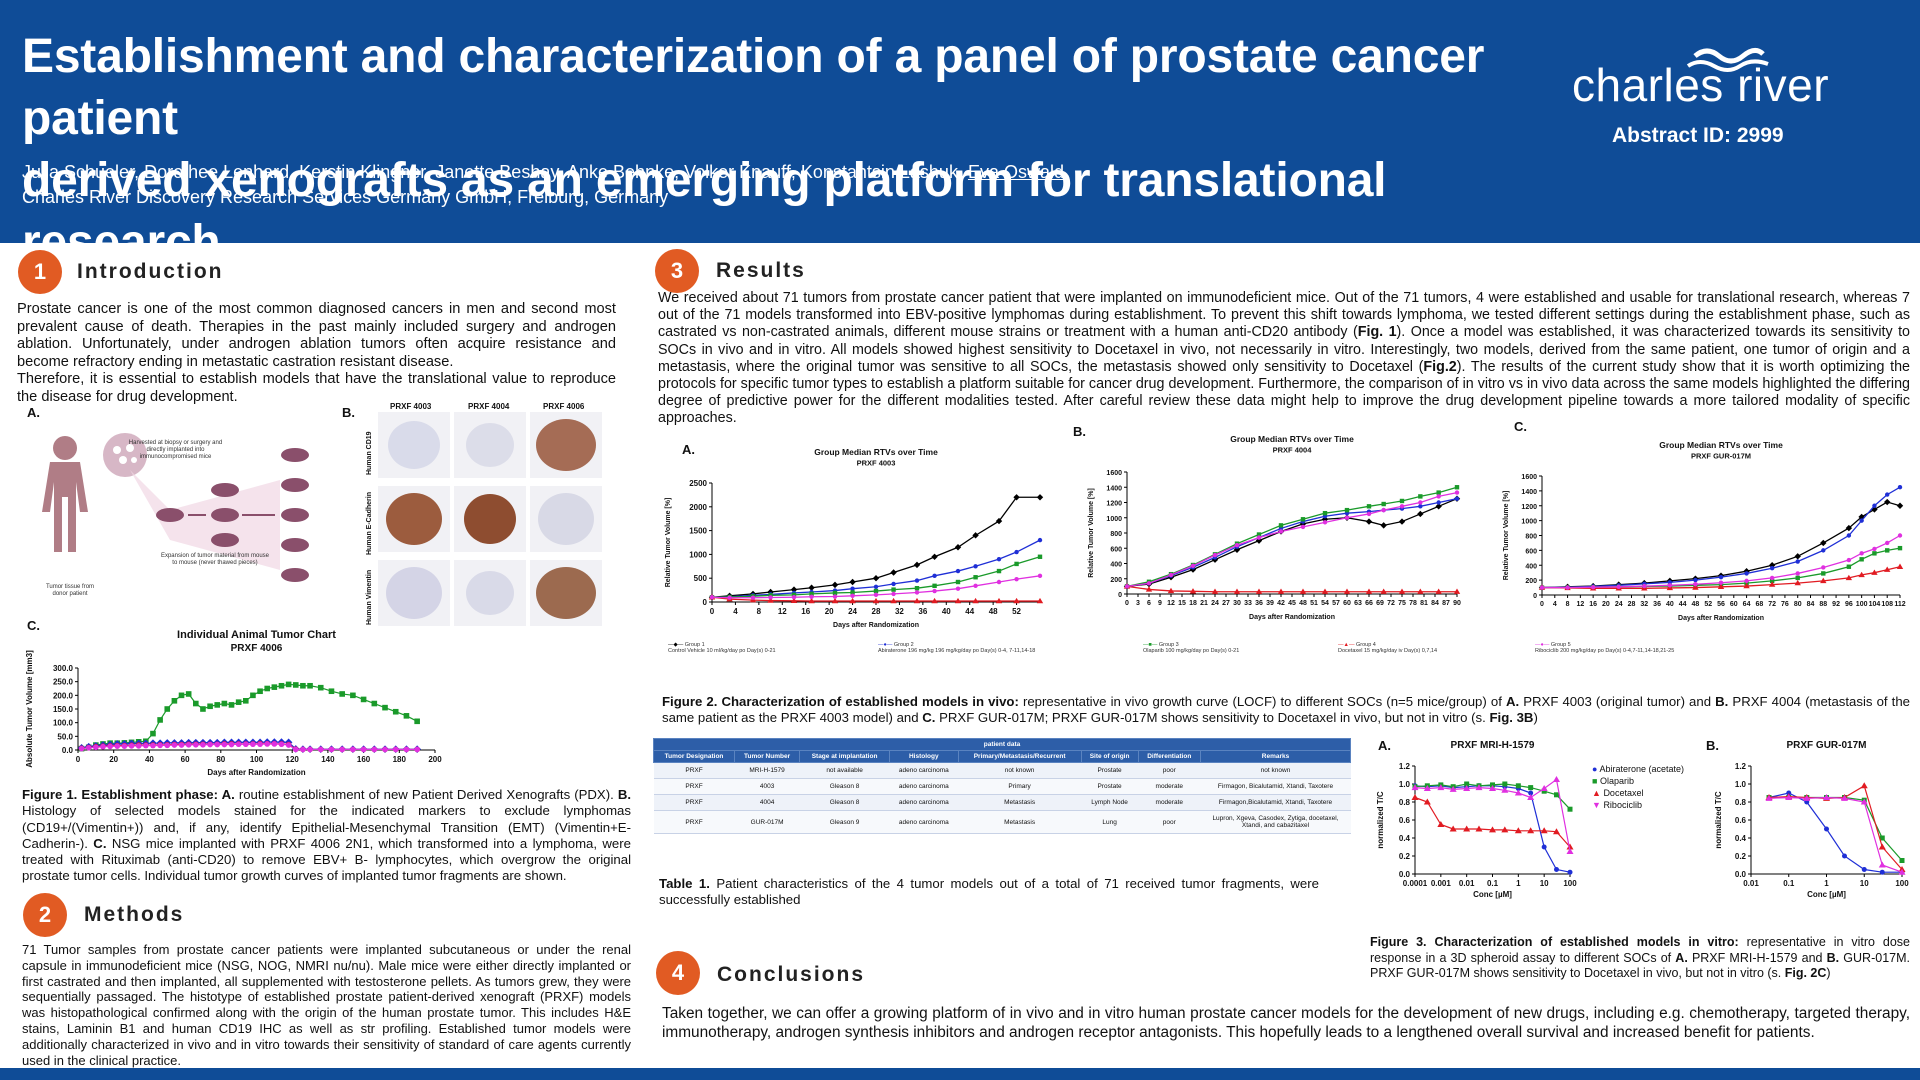 The height and width of the screenshot is (1080, 1920). Describe the element at coordinates (668, 543) in the screenshot. I see `y-axis-label: Relative Tumor Volume [%]` at that location.